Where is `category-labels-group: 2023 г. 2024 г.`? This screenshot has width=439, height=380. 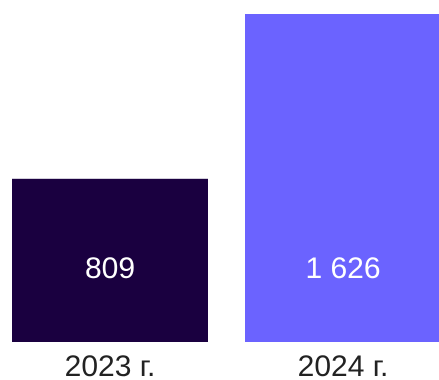
category-labels-group: 2023 г. 2024 г. is located at coordinates (227, 365).